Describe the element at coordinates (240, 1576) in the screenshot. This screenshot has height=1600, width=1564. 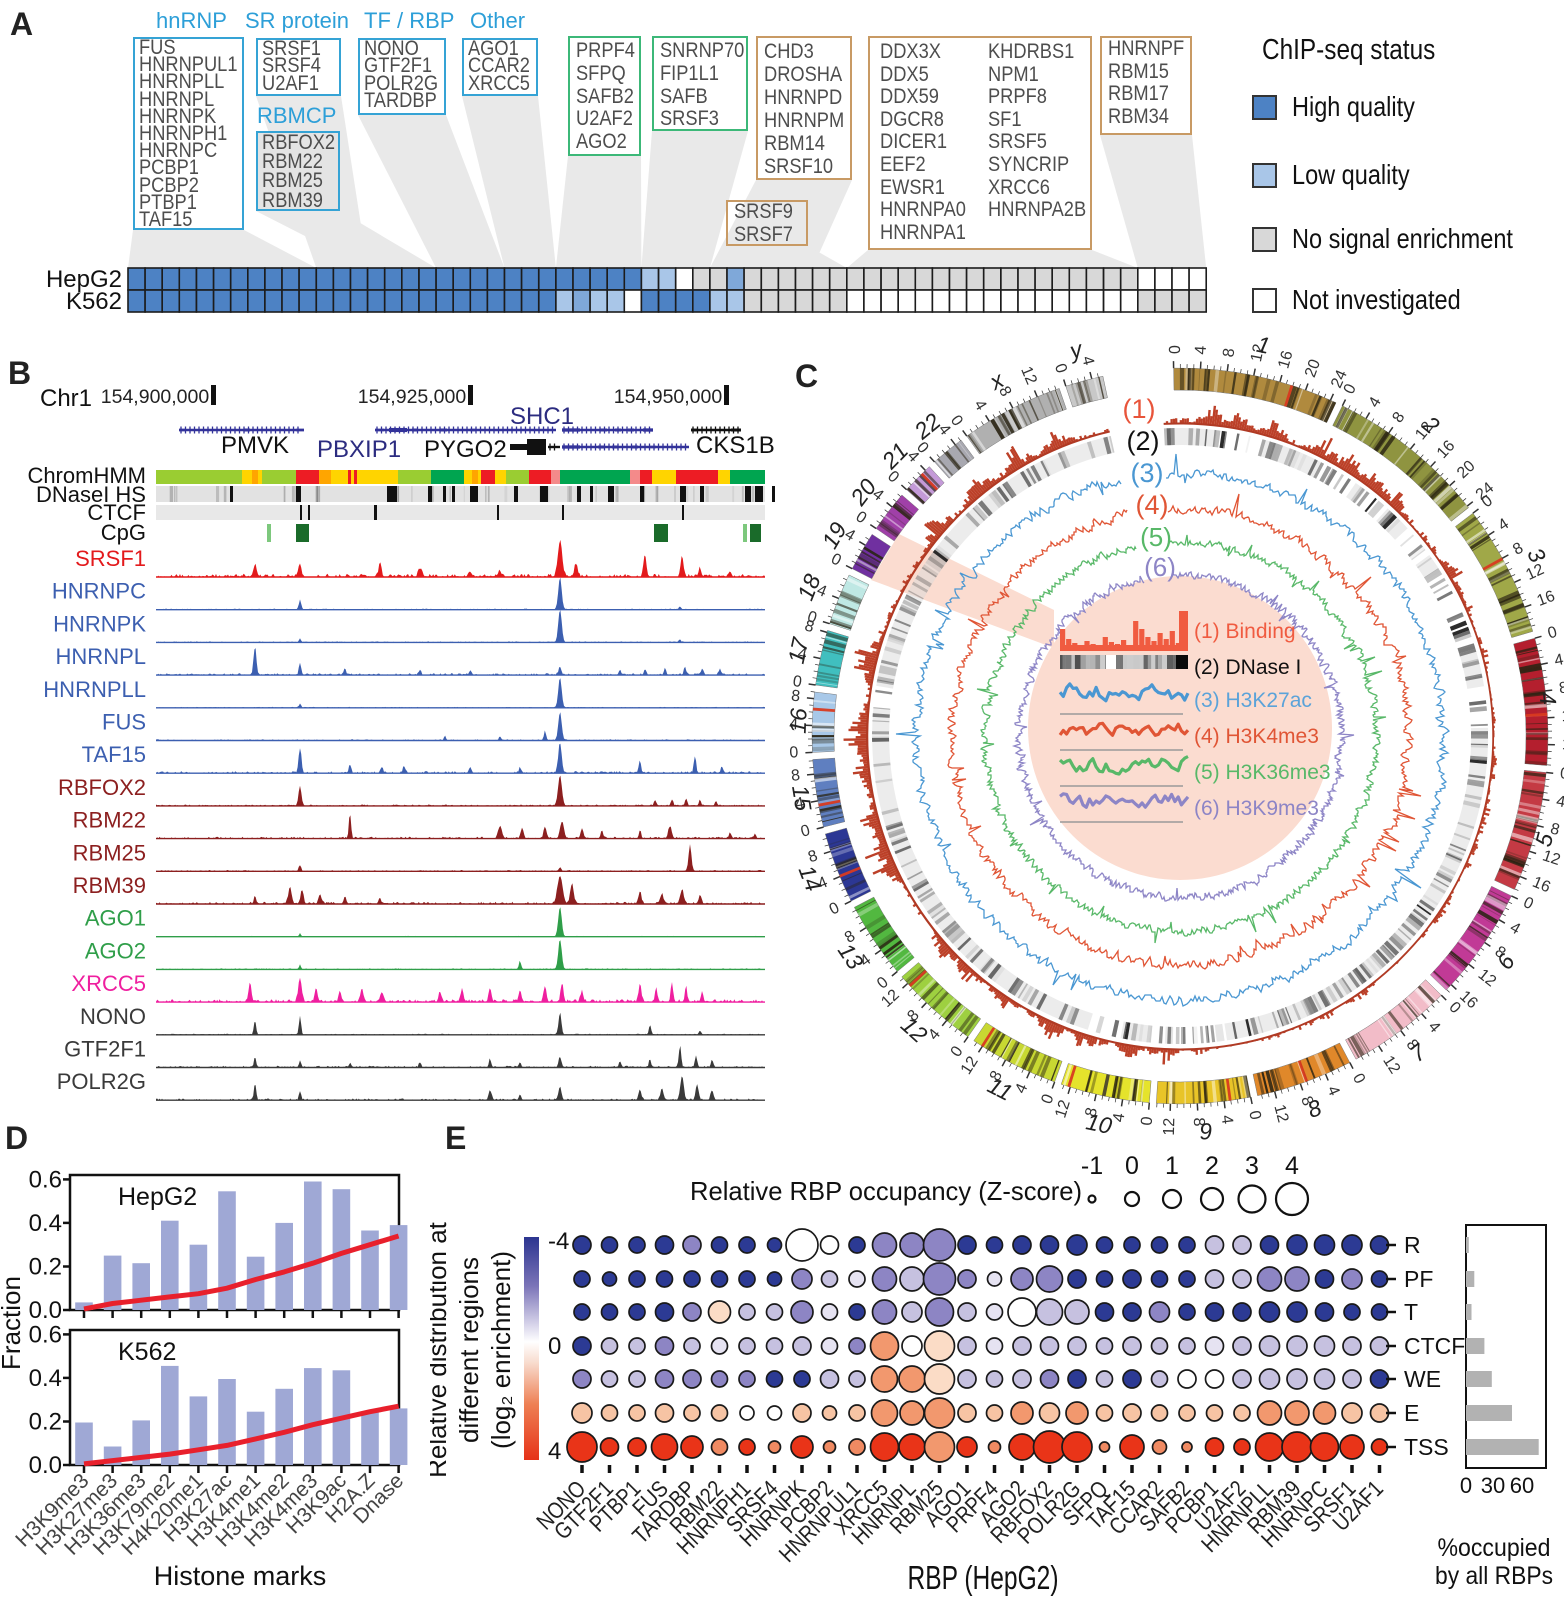
I see `svg-text: Histone marks` at that location.